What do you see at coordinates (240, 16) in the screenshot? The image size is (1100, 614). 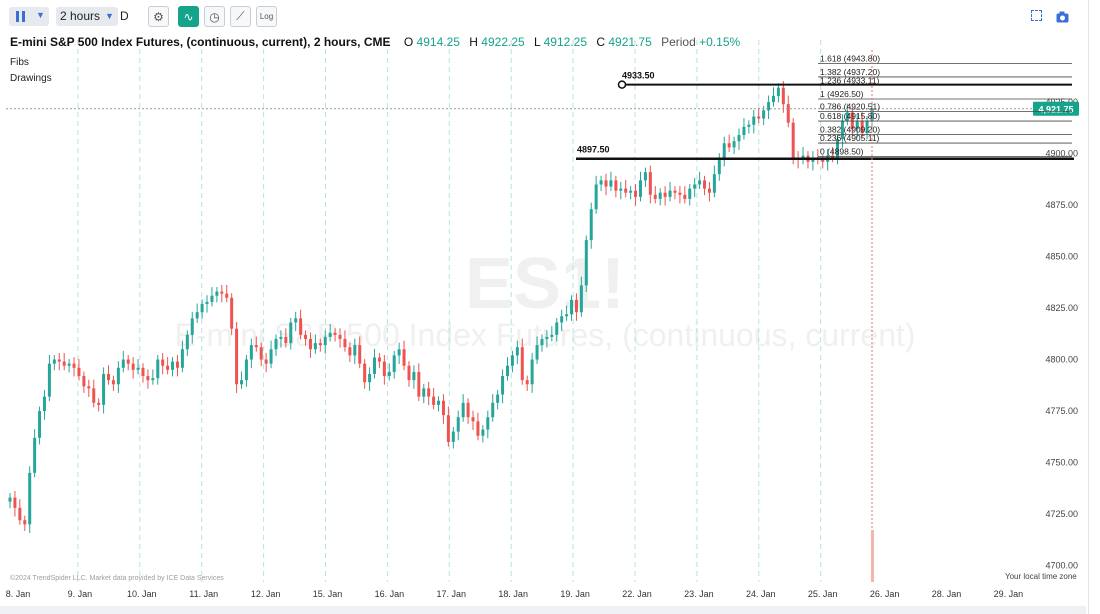 I see `drawing-tool-button: ⟋` at bounding box center [240, 16].